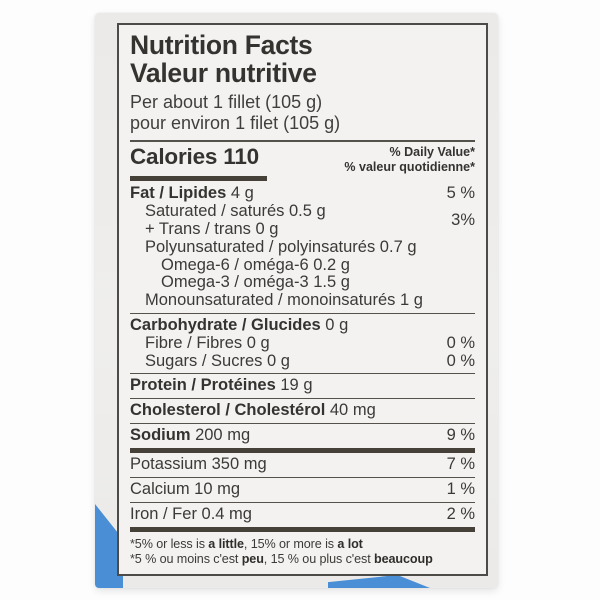 The height and width of the screenshot is (600, 600). I want to click on serving-size-en: Per about 1 fillet (105 g), so click(226, 101).